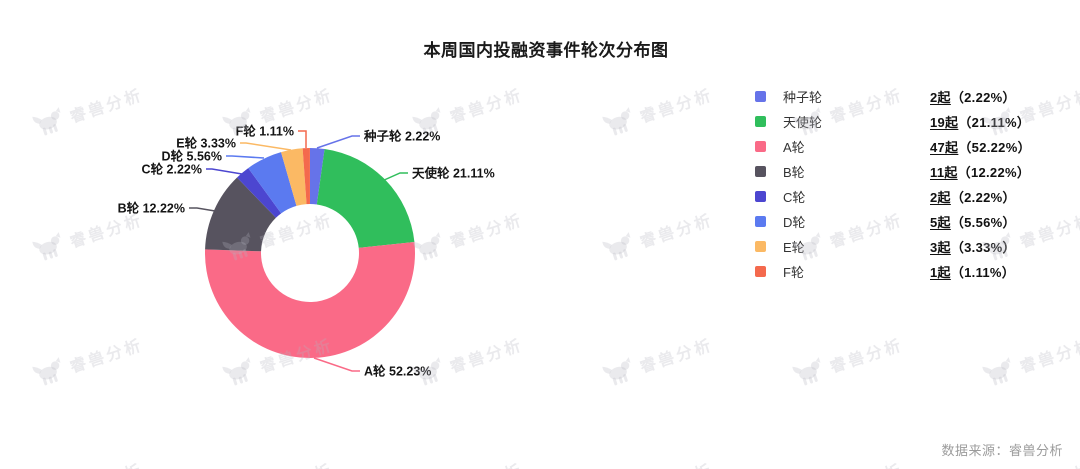 The height and width of the screenshot is (469, 1080). What do you see at coordinates (803, 97) in the screenshot?
I see `legend-label: 种子轮` at bounding box center [803, 97].